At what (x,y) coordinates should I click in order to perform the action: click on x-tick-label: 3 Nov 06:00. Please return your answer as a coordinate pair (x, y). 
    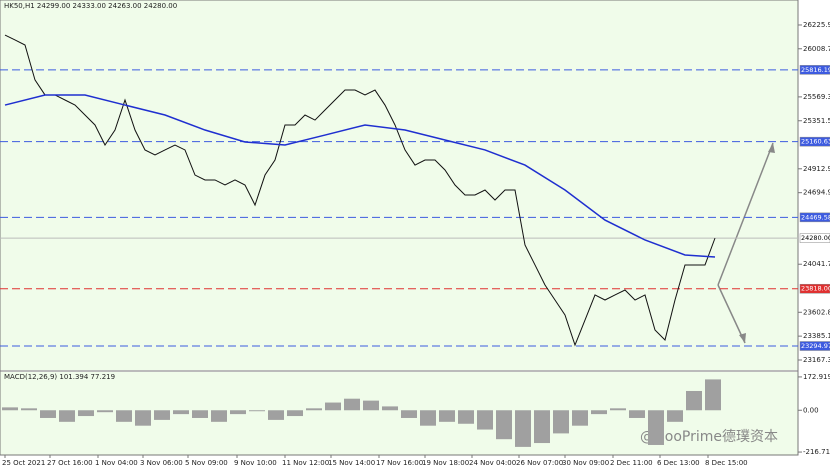
    Looking at the image, I should click on (161, 463).